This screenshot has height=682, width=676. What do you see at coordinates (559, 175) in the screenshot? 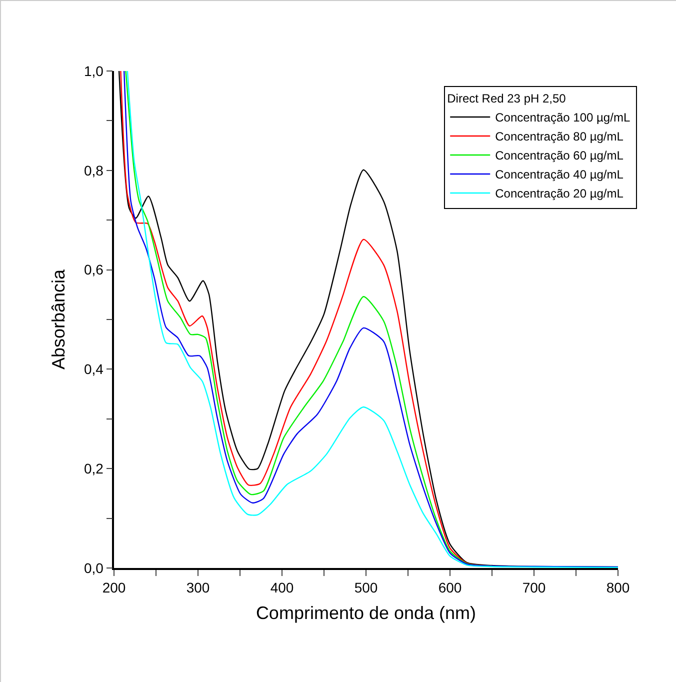
I see `legend-label: Concentração 40 µg/mL` at bounding box center [559, 175].